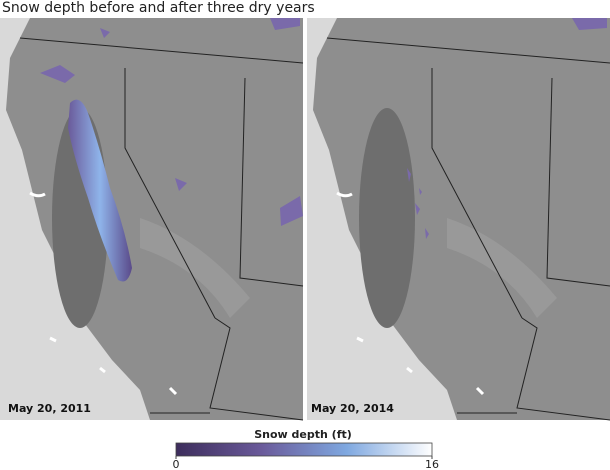 The width and height of the screenshot is (610, 470). I want to click on tick-label: 0, so click(176, 464).